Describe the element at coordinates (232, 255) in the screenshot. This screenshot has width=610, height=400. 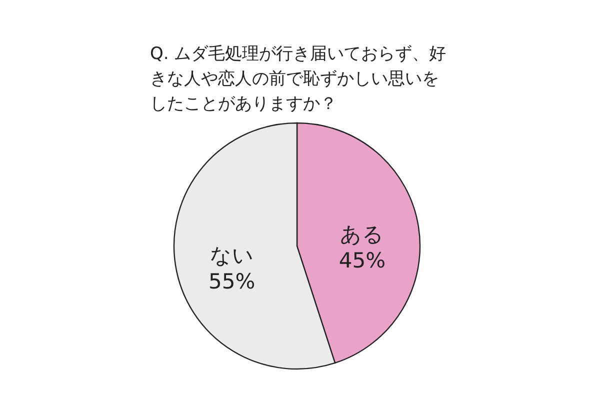
I see `slice-label: ない` at that location.